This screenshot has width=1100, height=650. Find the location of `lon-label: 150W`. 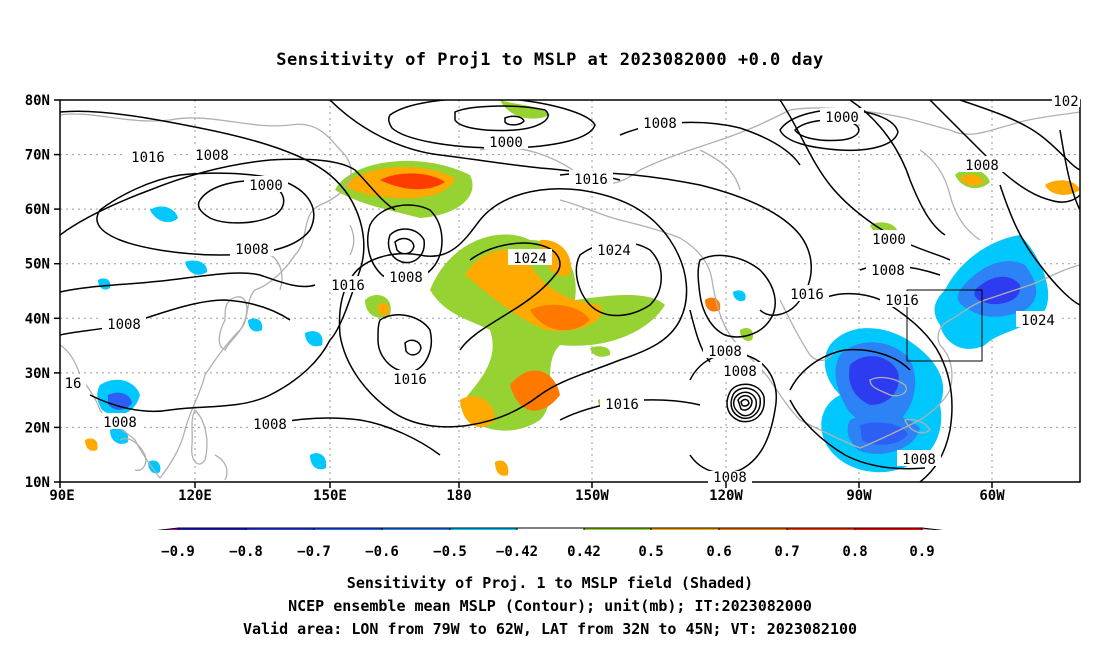

lon-label: 150W is located at coordinates (592, 496).